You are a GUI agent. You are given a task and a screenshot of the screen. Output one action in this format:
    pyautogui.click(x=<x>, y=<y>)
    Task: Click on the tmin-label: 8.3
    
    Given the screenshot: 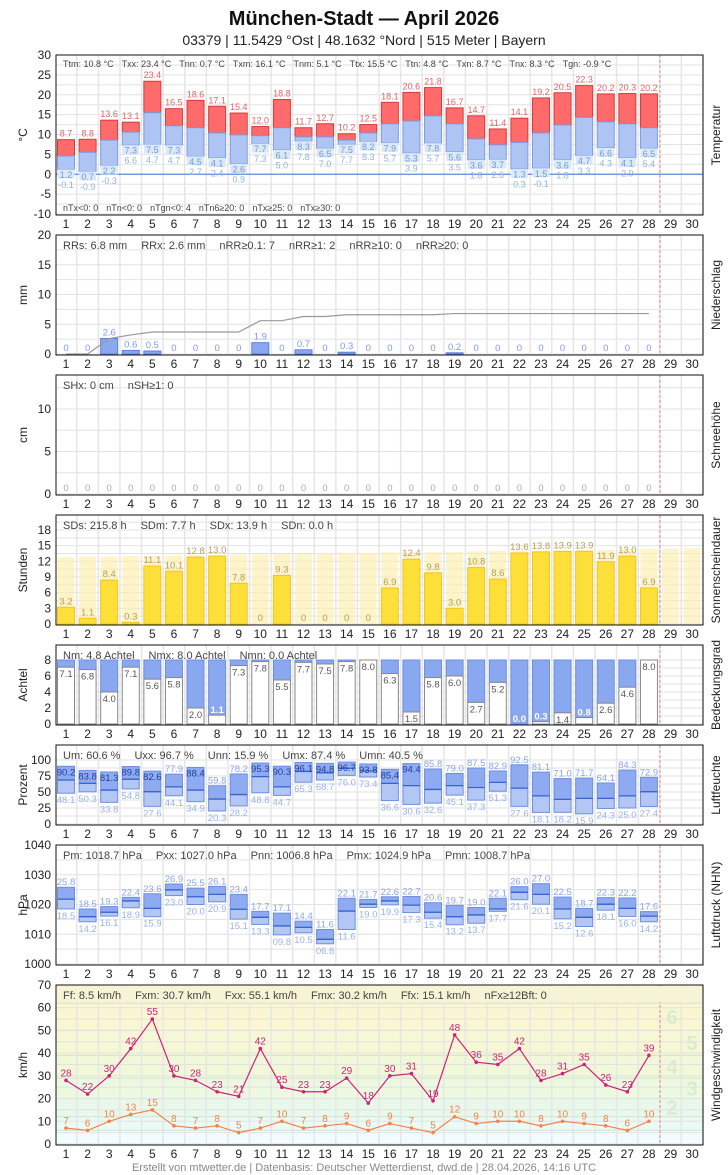 What is the action you would take?
    pyautogui.click(x=303, y=147)
    